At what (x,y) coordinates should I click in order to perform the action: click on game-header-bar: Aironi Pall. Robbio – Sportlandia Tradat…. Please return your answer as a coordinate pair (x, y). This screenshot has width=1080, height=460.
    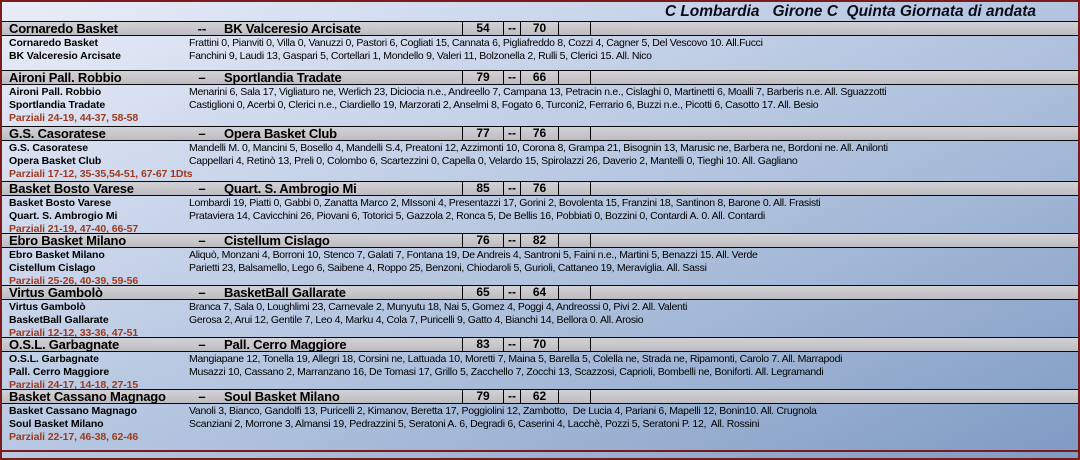
    Looking at the image, I should click on (540, 77).